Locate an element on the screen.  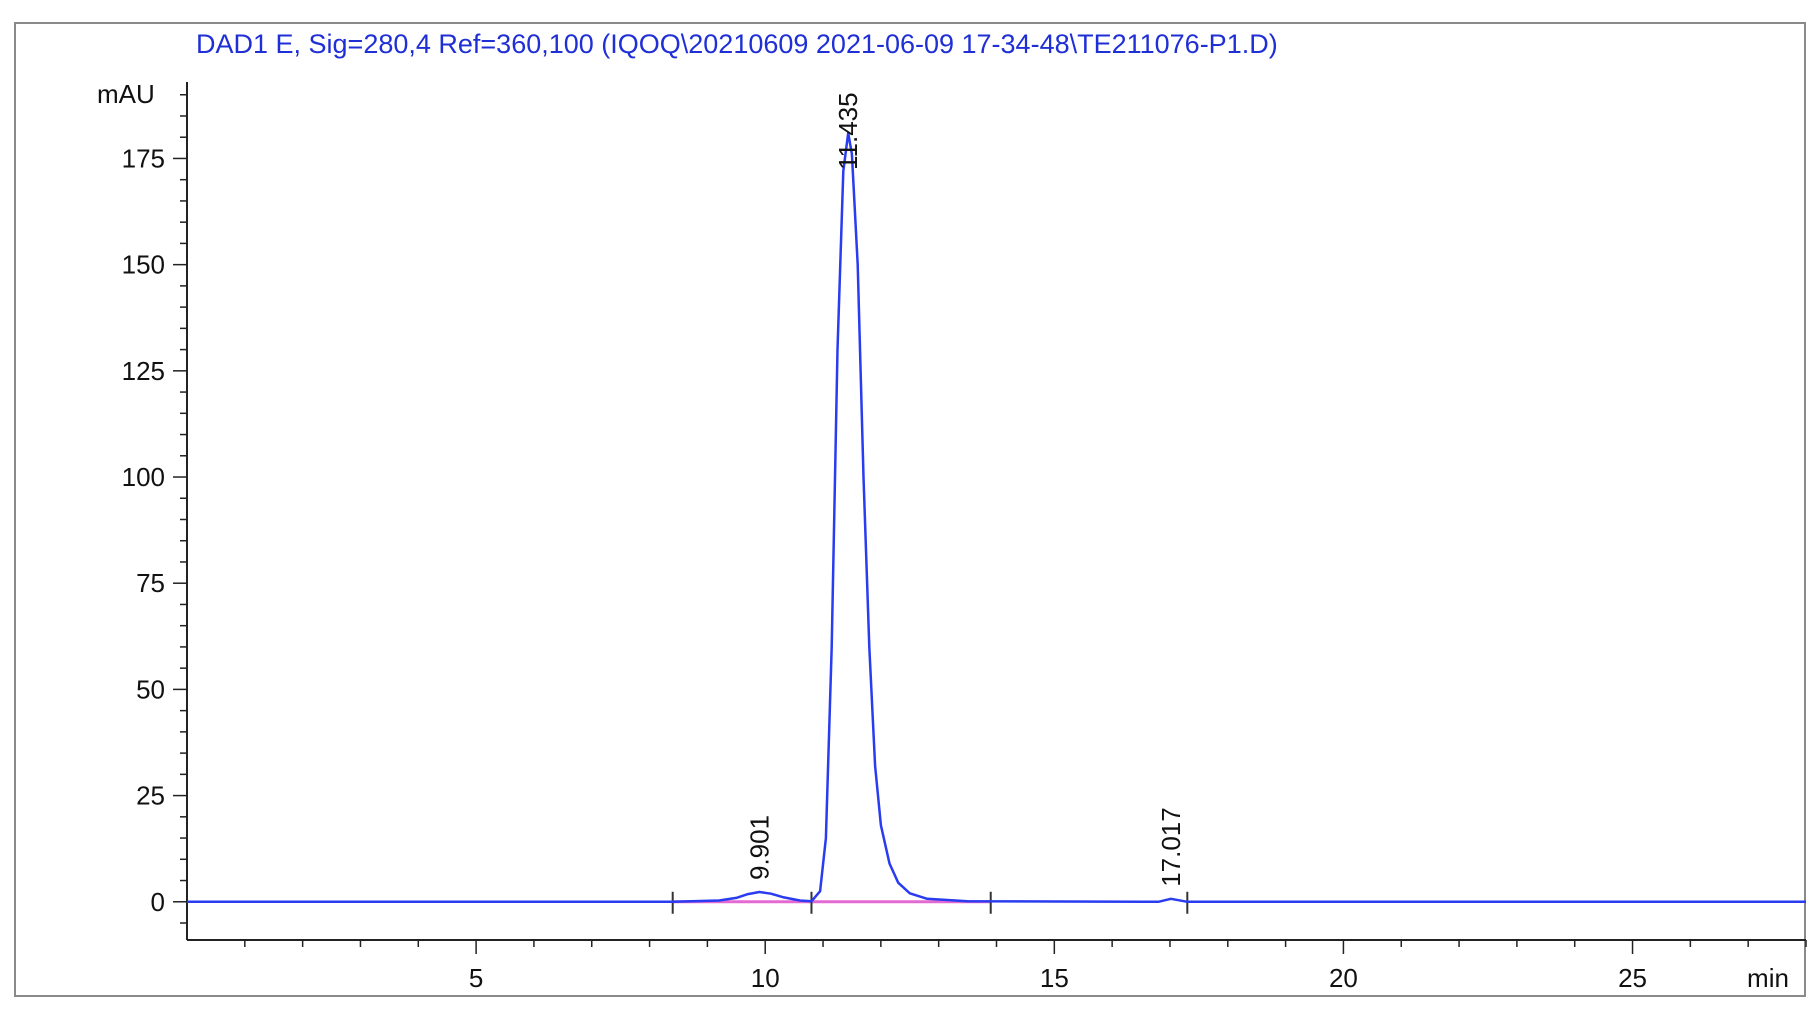
x-tick-label: 25 is located at coordinates (1632, 978).